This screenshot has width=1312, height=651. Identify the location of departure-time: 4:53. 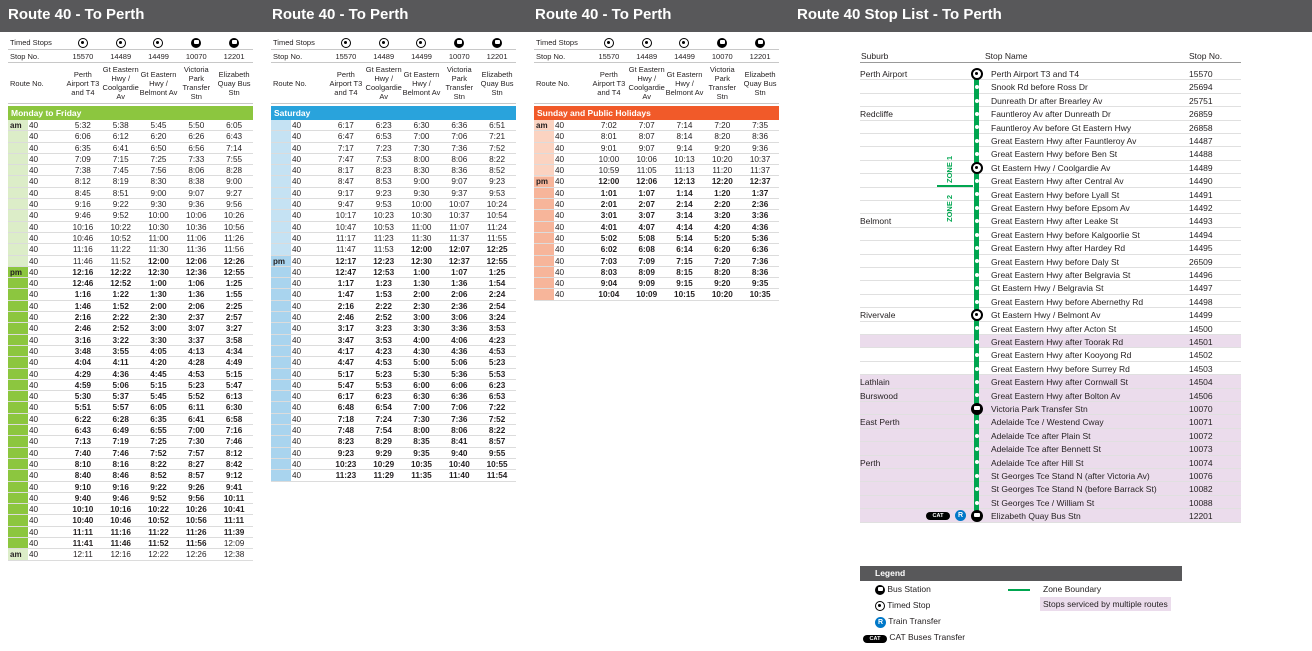
(383, 363).